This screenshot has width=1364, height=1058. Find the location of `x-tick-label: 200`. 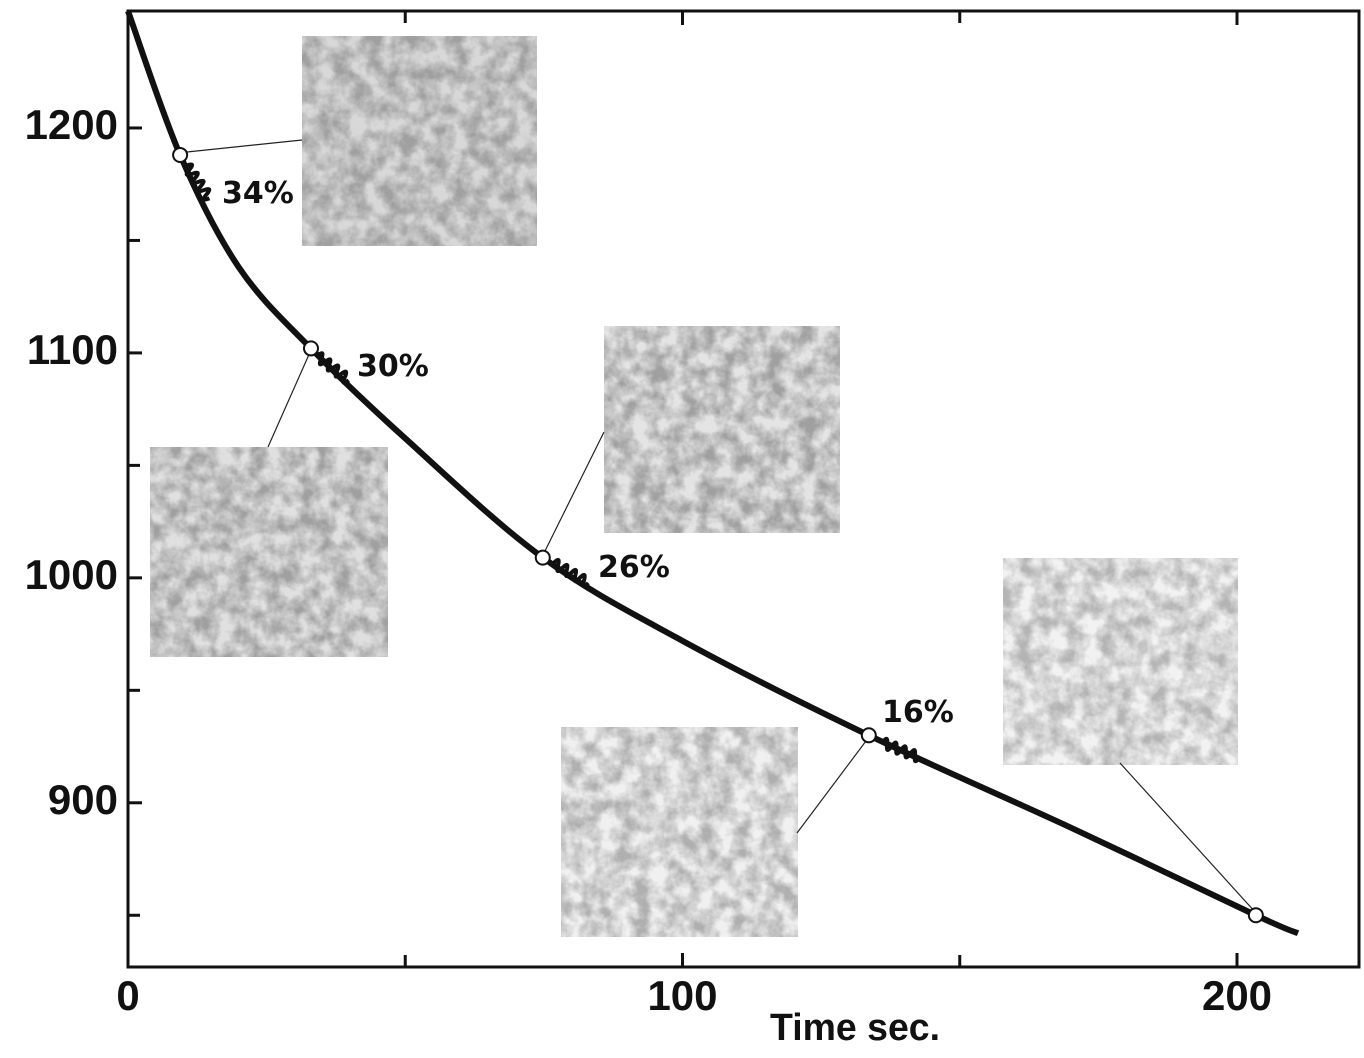

x-tick-label: 200 is located at coordinates (1237, 995).